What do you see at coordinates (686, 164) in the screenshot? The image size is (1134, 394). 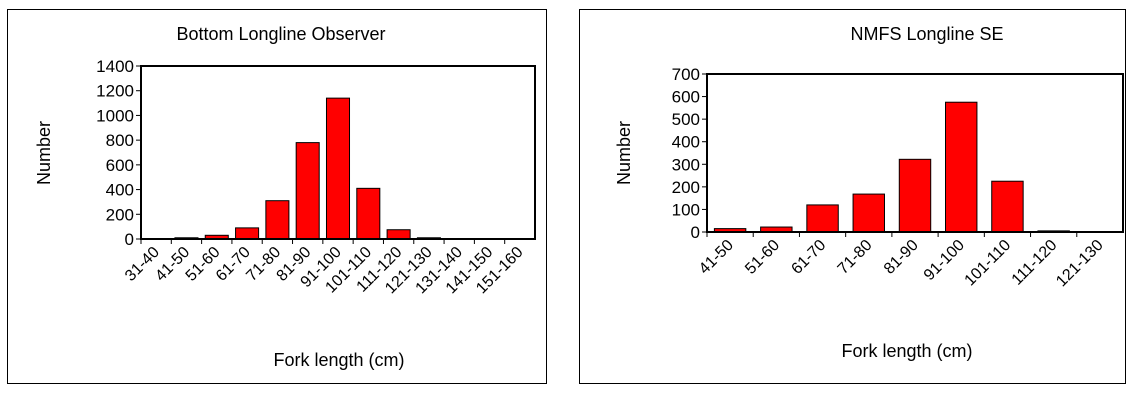 I see `y-tick-label: 300` at bounding box center [686, 164].